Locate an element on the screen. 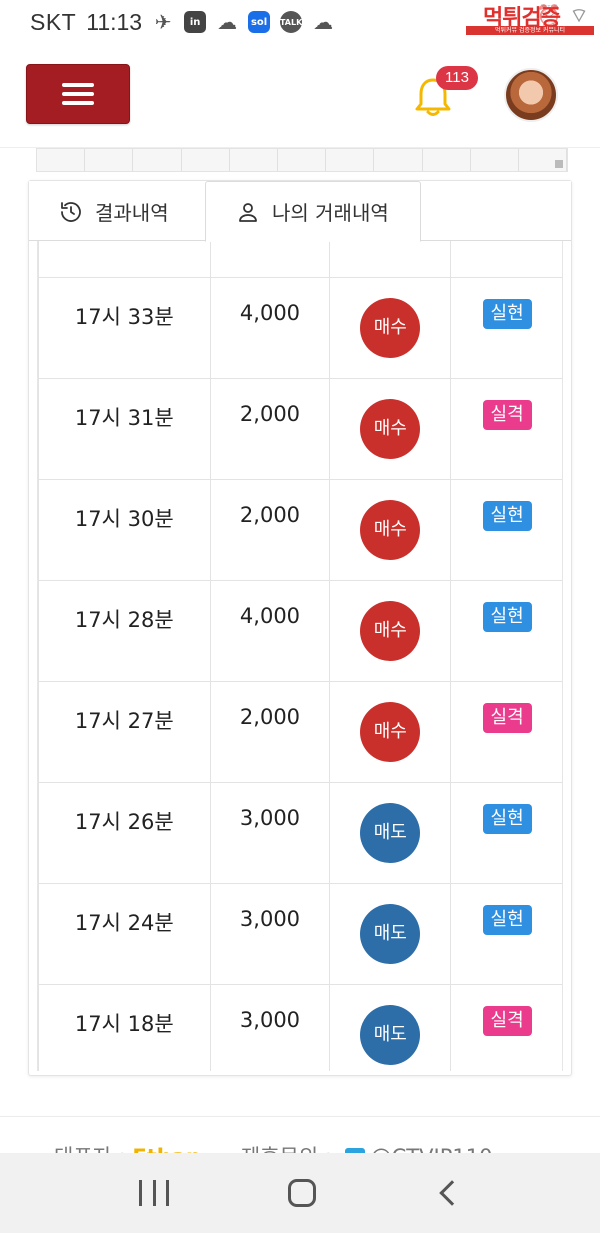 Image resolution: width=600 pixels, height=1233 pixels. back-button is located at coordinates (451, 1193).